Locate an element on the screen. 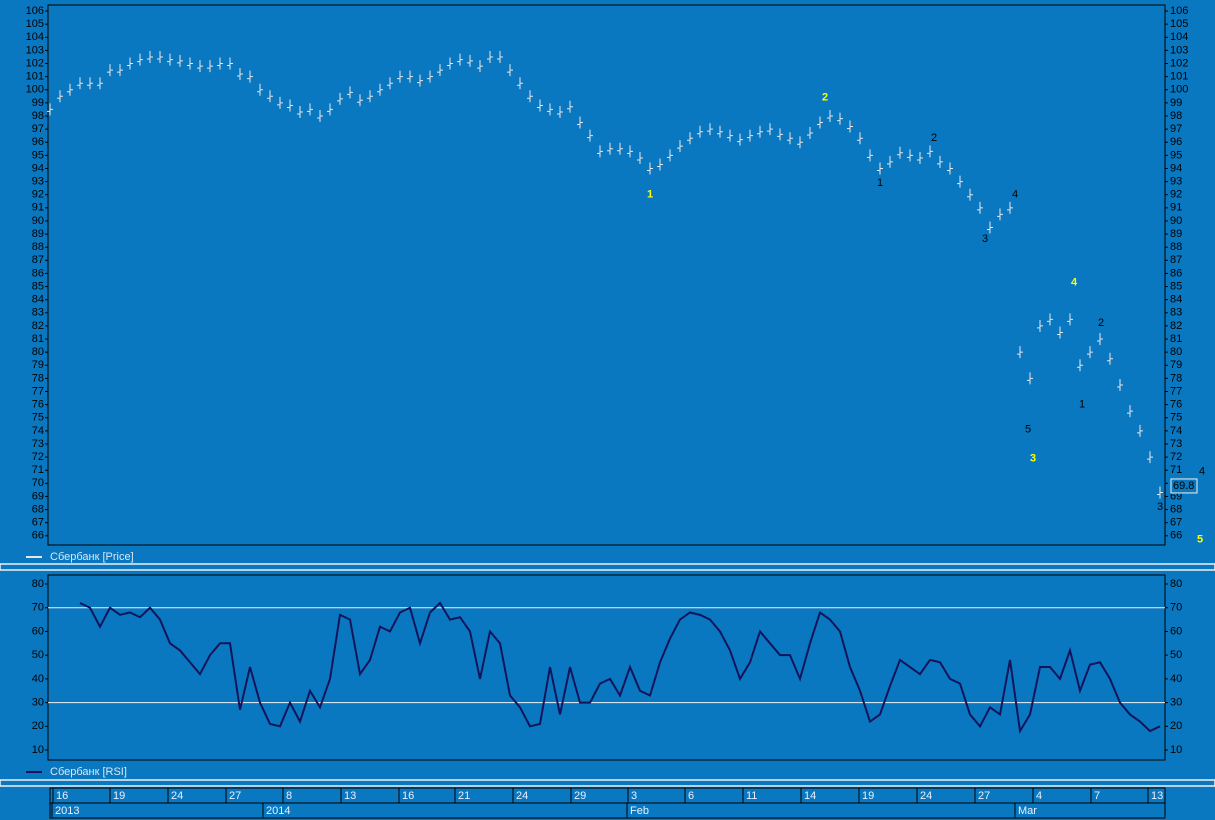 The width and height of the screenshot is (1215, 820). date-tick-label: 27 is located at coordinates (984, 796).